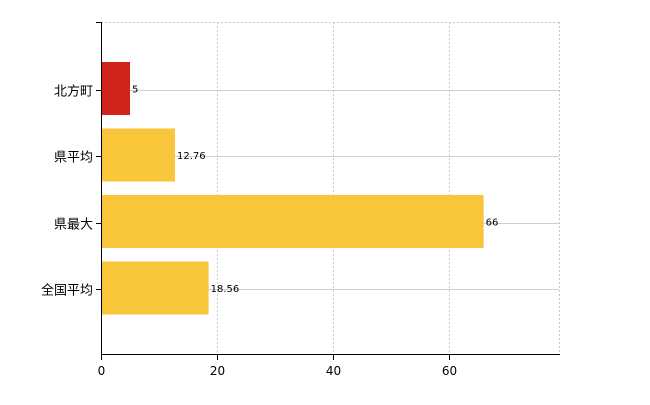  Describe the element at coordinates (102, 371) in the screenshot. I see `x-tick-label: 0` at that location.